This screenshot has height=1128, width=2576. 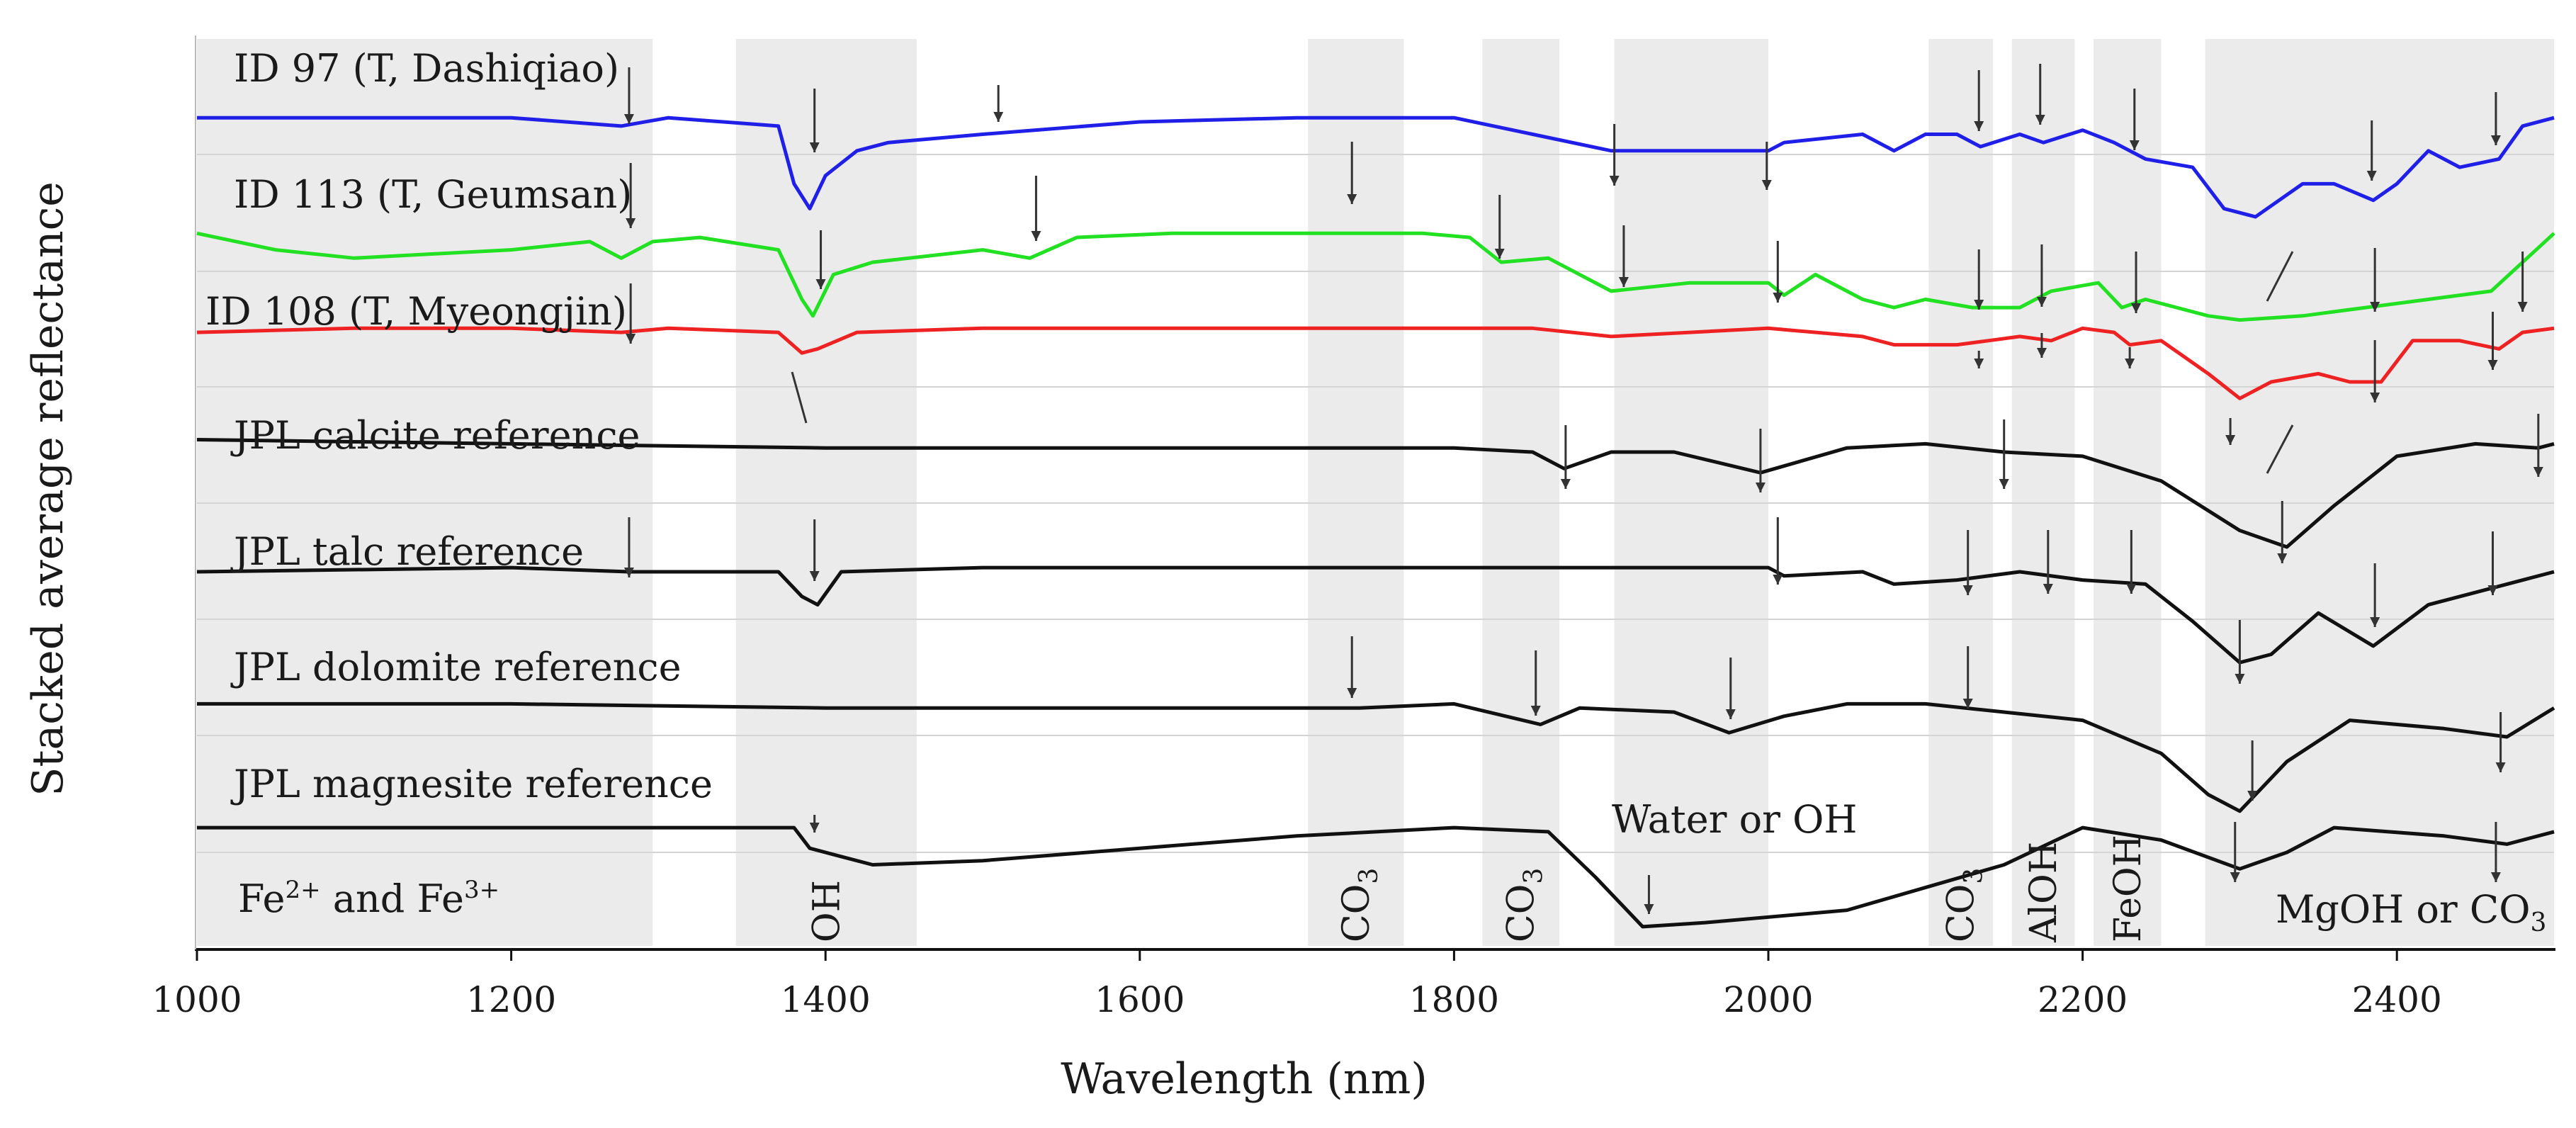 What do you see at coordinates (1974, 876) in the screenshot?
I see `region-label-sub-5: 3` at bounding box center [1974, 876].